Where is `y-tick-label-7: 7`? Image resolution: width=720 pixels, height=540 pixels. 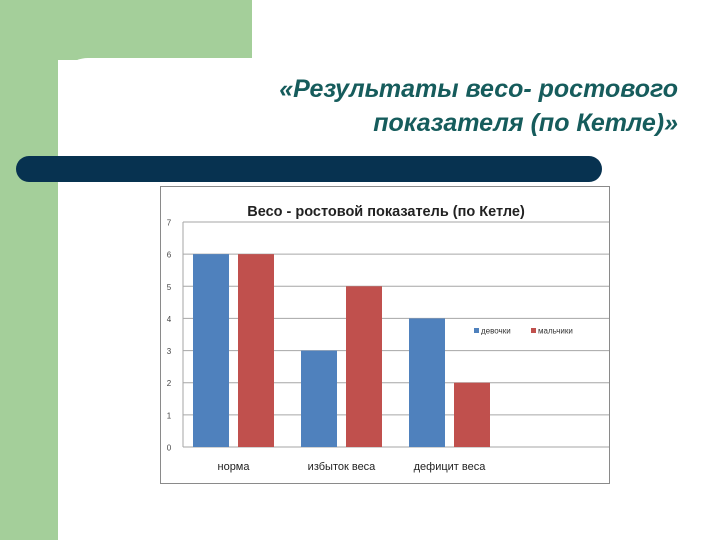 y-tick-label-7: 7 is located at coordinates (169, 223).